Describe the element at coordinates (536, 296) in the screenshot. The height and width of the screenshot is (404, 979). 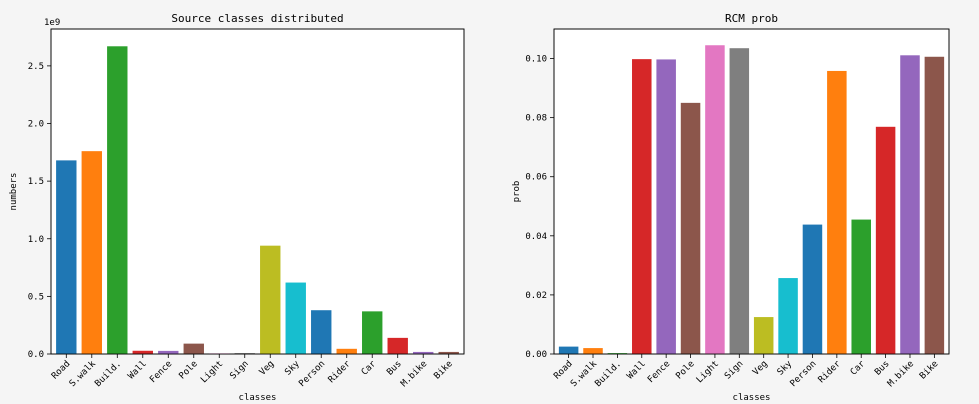
I see `y-tick-label: 0.02` at that location.